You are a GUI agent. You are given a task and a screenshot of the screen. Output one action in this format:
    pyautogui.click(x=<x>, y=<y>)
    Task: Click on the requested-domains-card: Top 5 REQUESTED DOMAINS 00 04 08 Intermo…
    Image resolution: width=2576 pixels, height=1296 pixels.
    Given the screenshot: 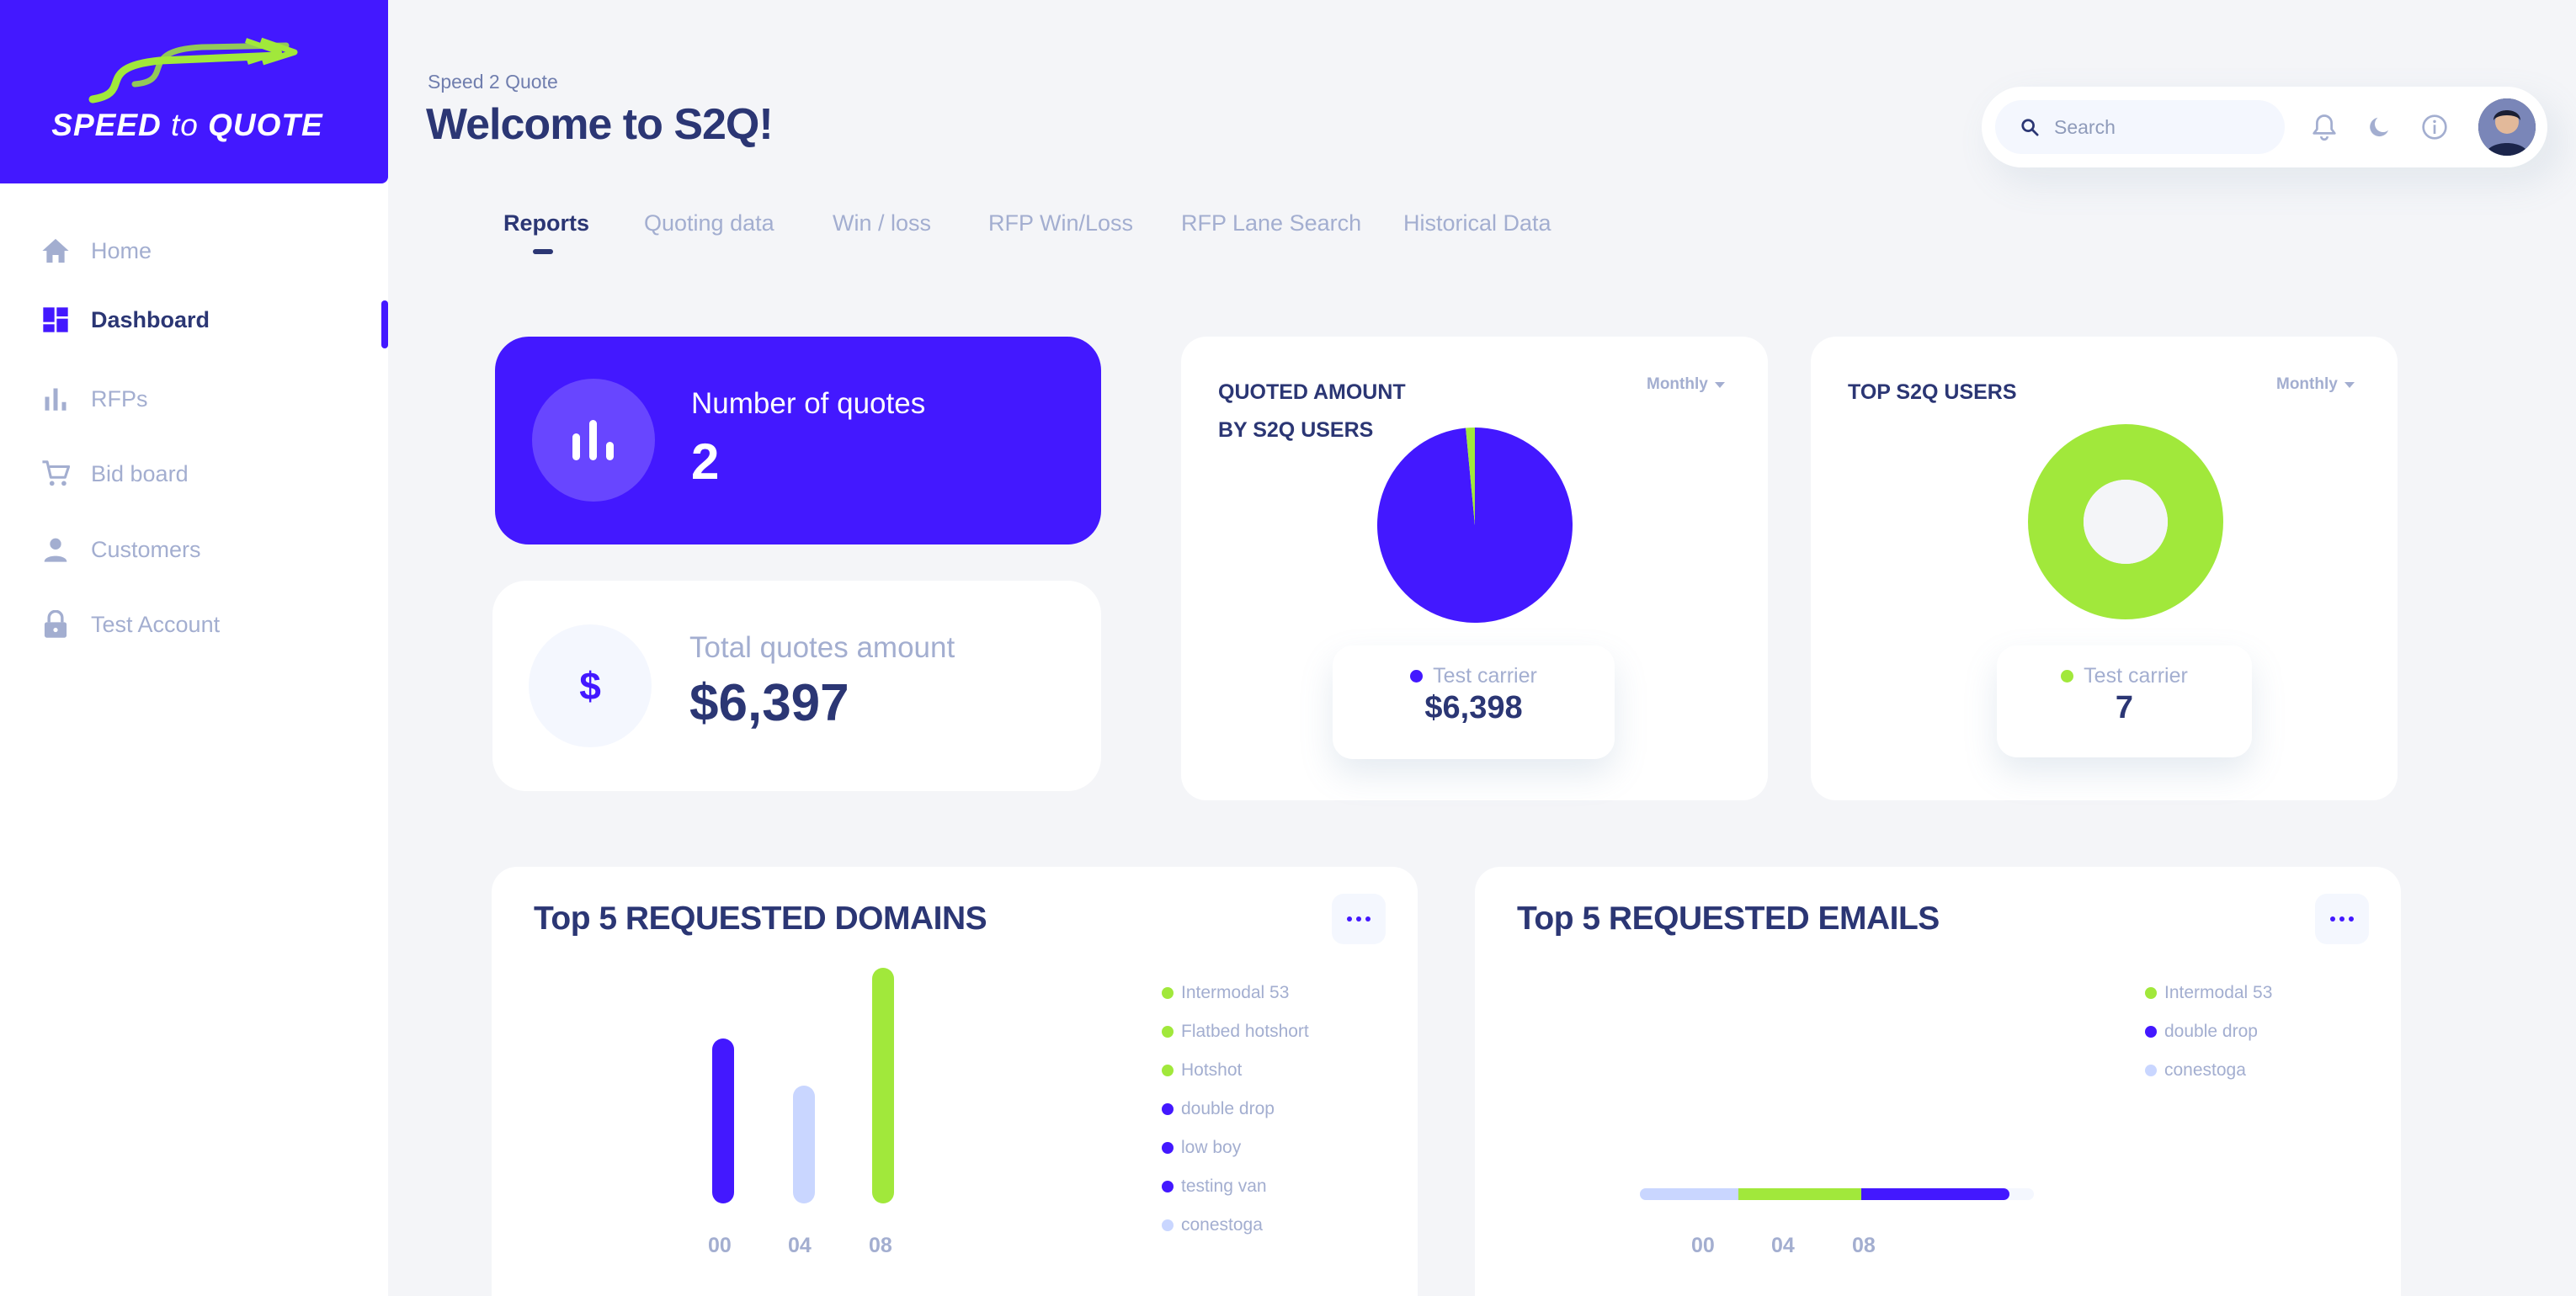 What is the action you would take?
    pyautogui.click(x=955, y=1081)
    